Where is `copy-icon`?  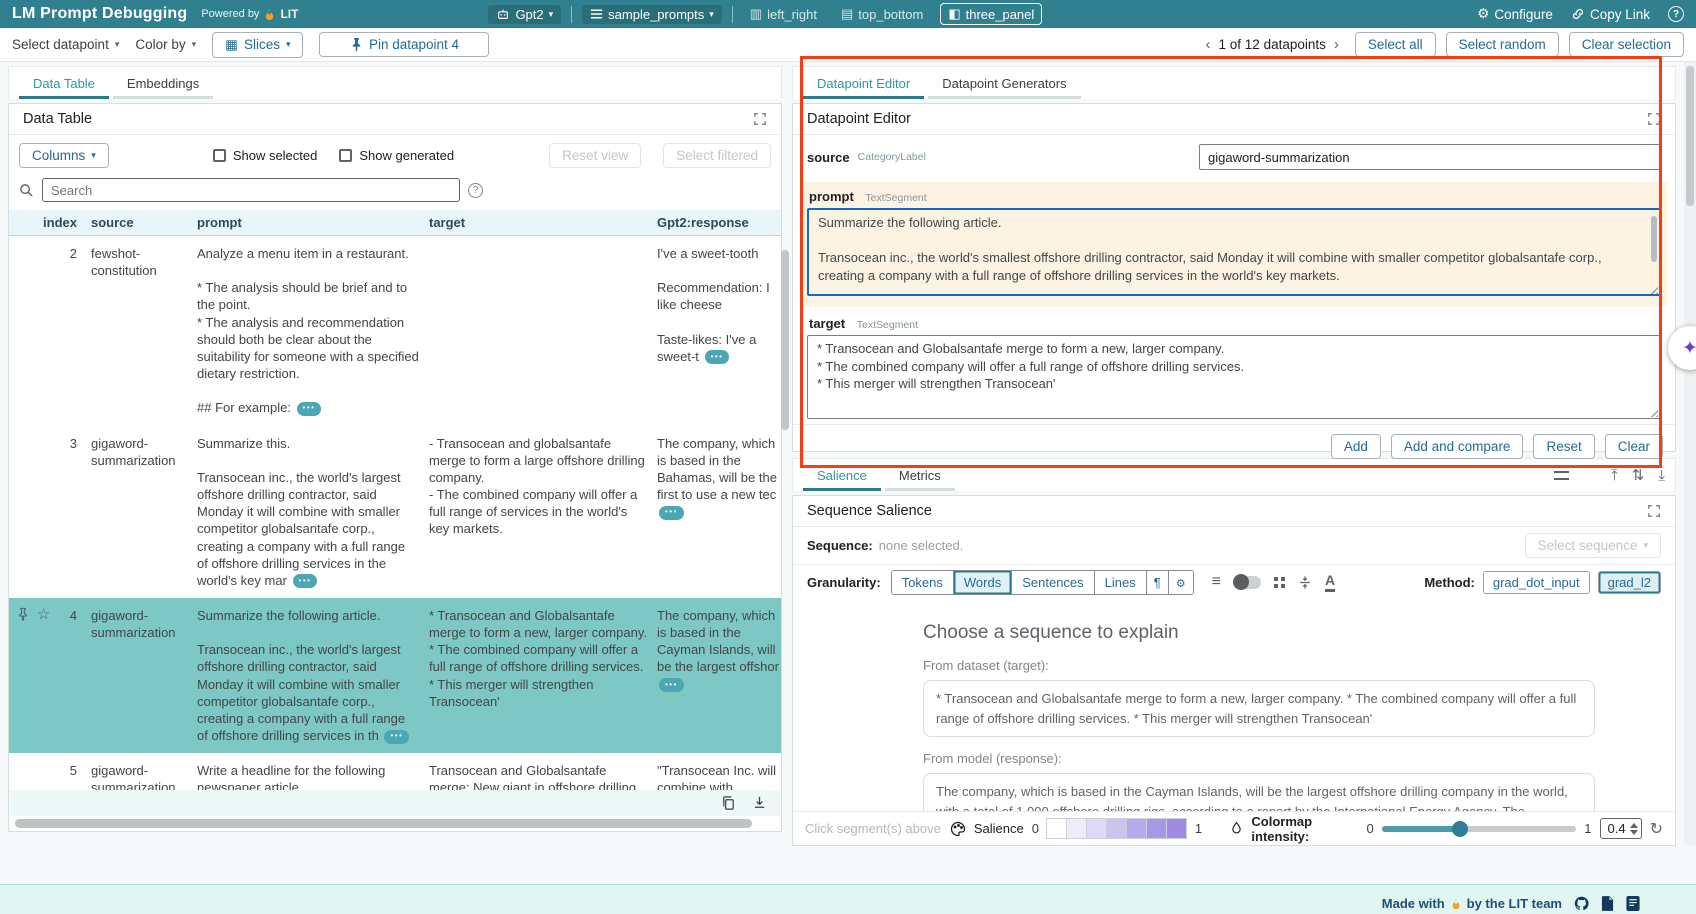 copy-icon is located at coordinates (728, 803).